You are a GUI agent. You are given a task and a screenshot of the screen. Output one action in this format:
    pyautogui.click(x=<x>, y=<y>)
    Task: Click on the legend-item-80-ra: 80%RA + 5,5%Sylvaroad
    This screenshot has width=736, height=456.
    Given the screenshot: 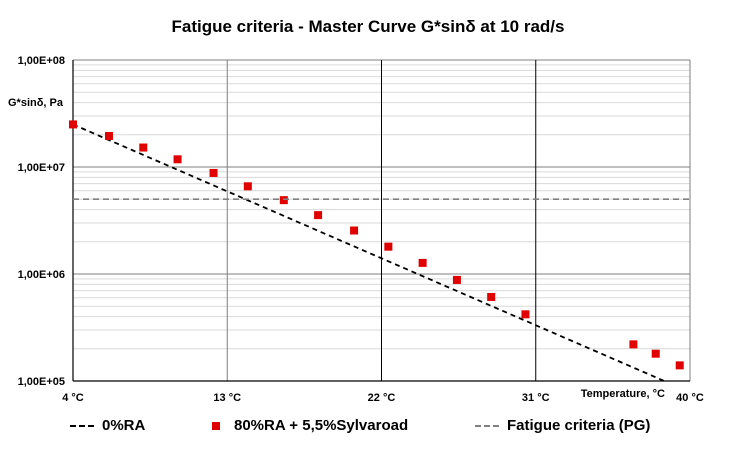 What is the action you would take?
    pyautogui.click(x=310, y=425)
    